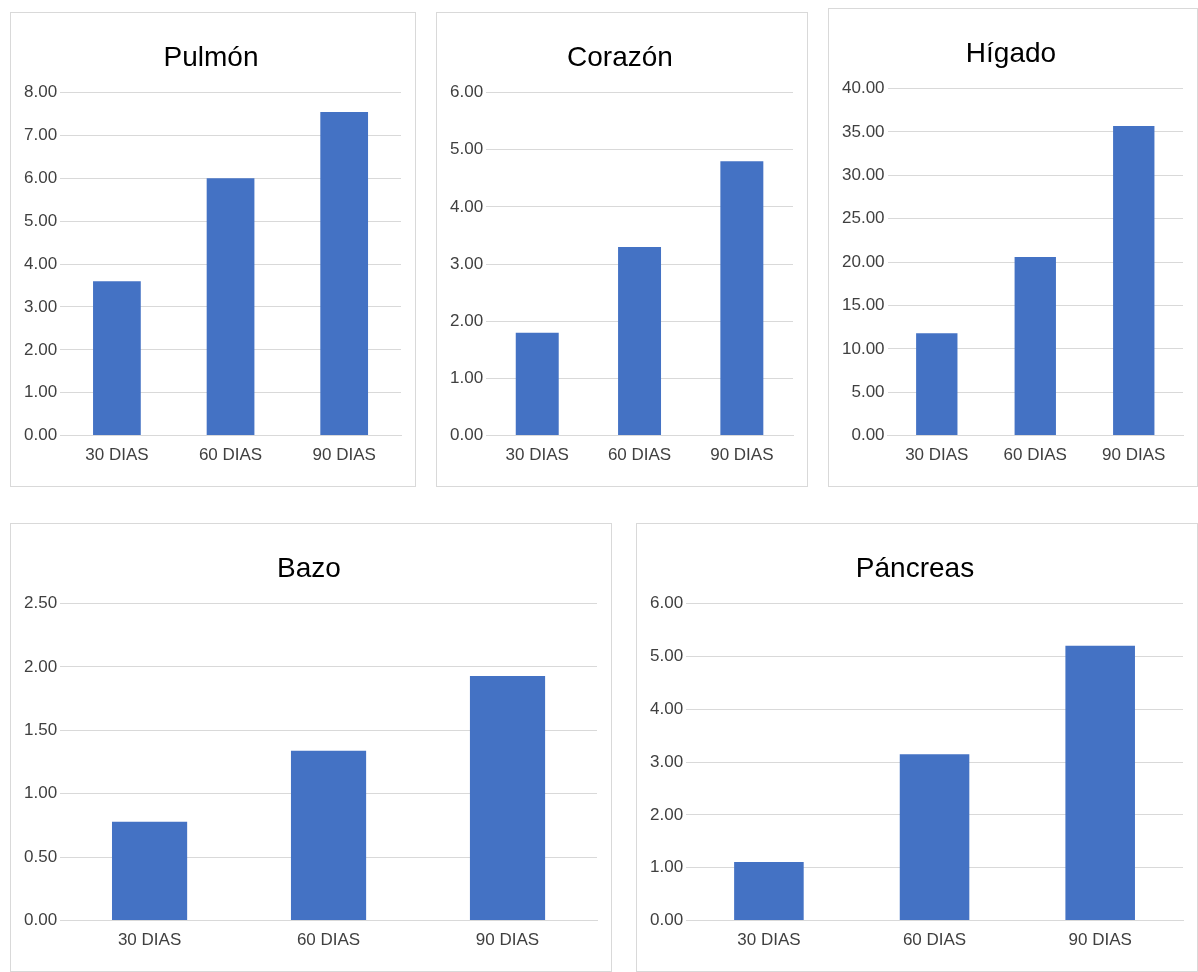 Image resolution: width=1198 pixels, height=972 pixels. What do you see at coordinates (40, 603) in the screenshot?
I see `y-tick-label: 2.50` at bounding box center [40, 603].